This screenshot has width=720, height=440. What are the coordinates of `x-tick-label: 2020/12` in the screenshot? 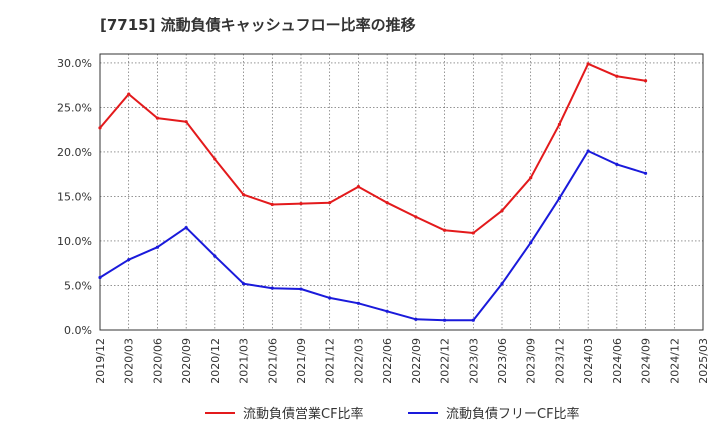 It's located at (215, 361).